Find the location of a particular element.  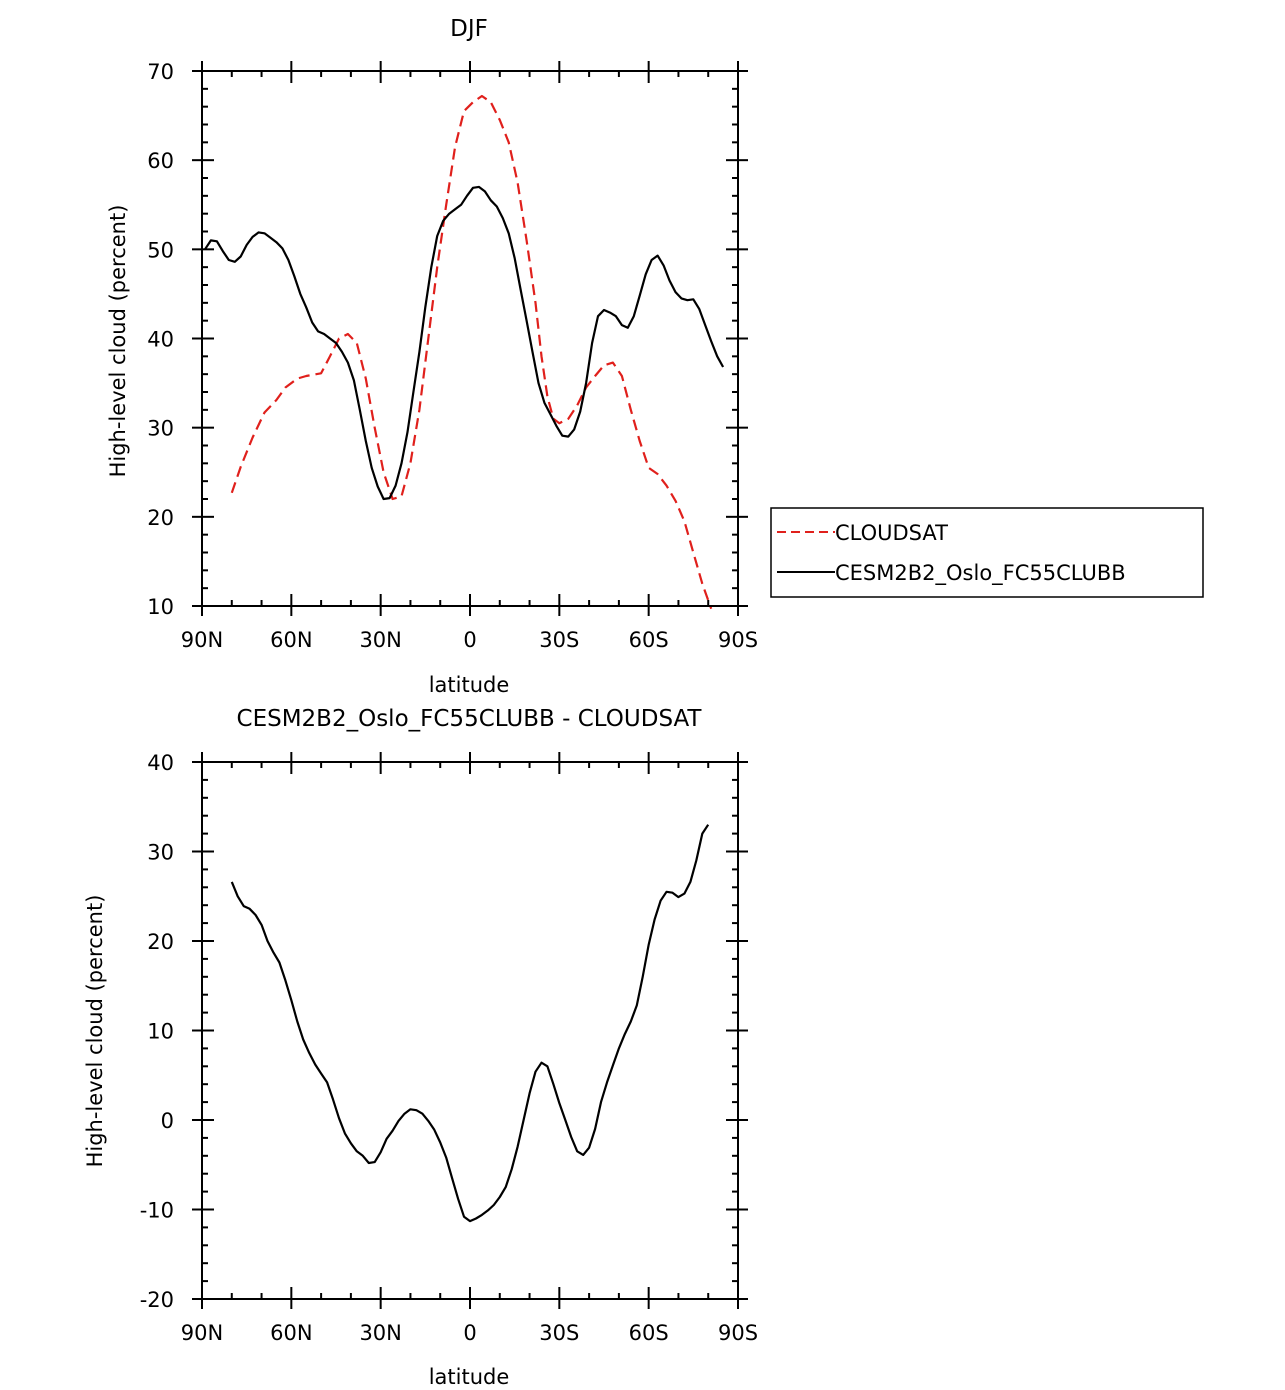

bottom-plot-title: CESM2B2_Oslo_FC55CLUBB - CLOUDSAT is located at coordinates (470, 719).